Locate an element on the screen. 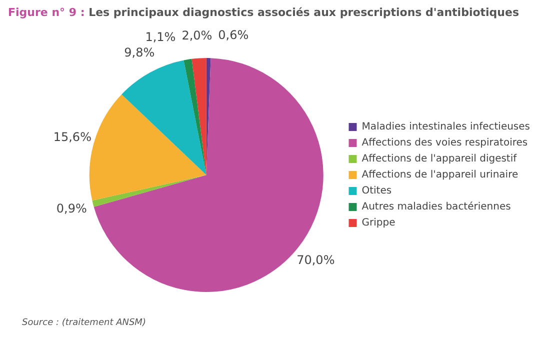 This screenshot has height=339, width=560. data-label: 70,0% is located at coordinates (315, 260).